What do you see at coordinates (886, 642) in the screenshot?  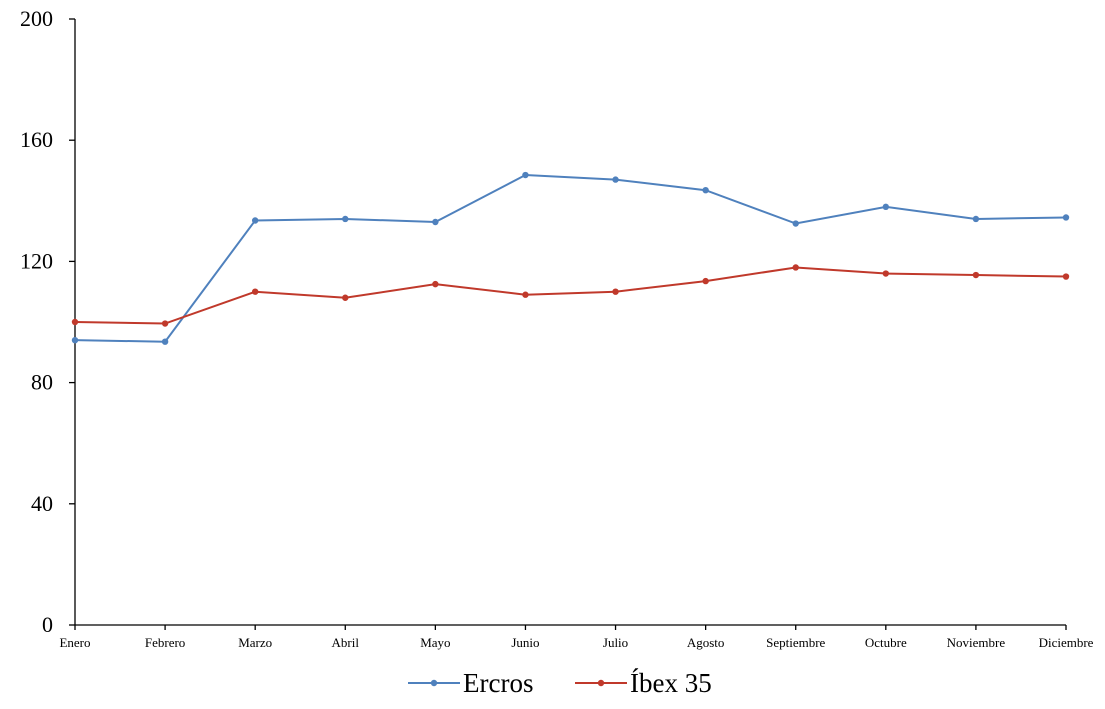 I see `x-tick-label: Octubre` at bounding box center [886, 642].